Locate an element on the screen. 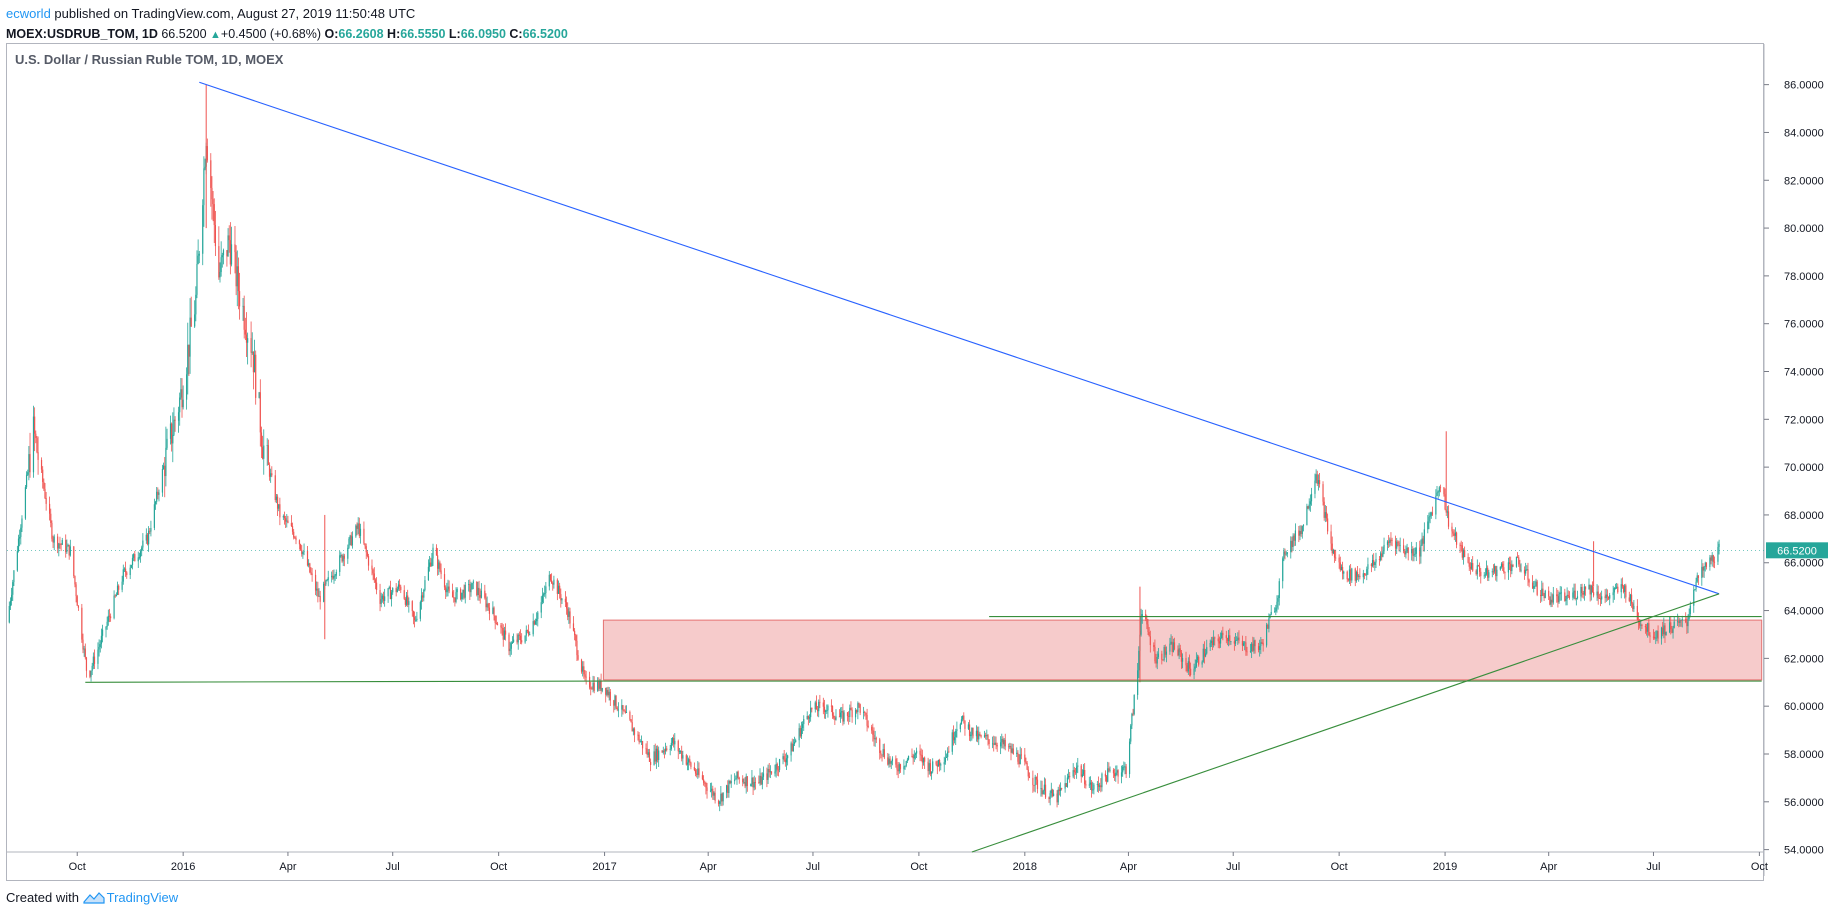 The width and height of the screenshot is (1828, 916). current-price-label: 66.5200 is located at coordinates (1797, 551).